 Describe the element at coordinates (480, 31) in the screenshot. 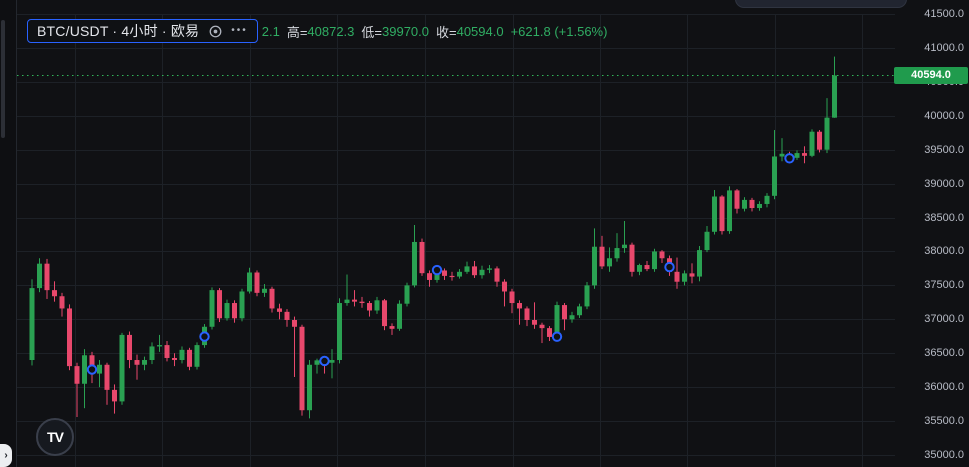

I see `close-value: 40594.0` at that location.